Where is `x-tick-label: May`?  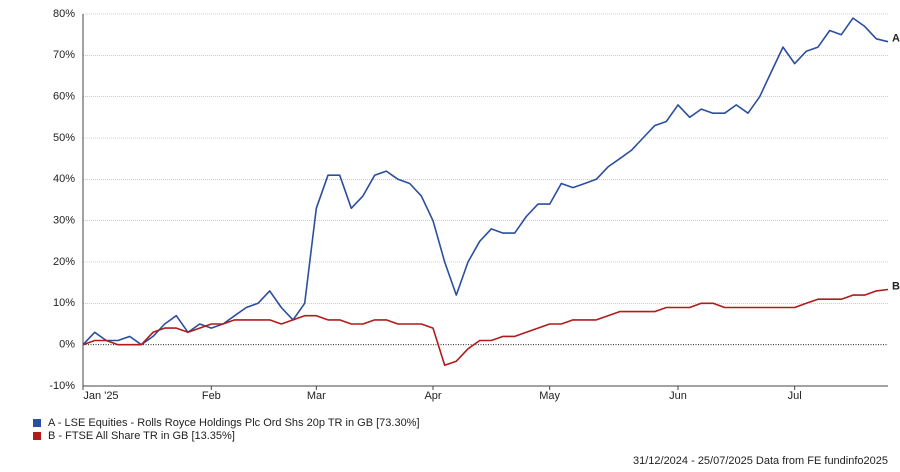 x-tick-label: May is located at coordinates (549, 396).